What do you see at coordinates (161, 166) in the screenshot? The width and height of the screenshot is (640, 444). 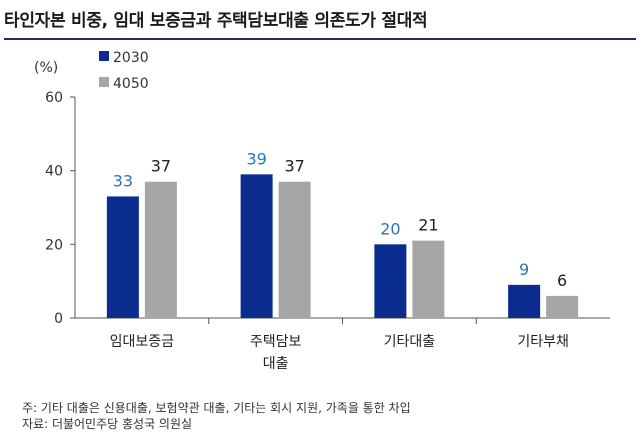 I see `data-label-4050-1: 37` at bounding box center [161, 166].